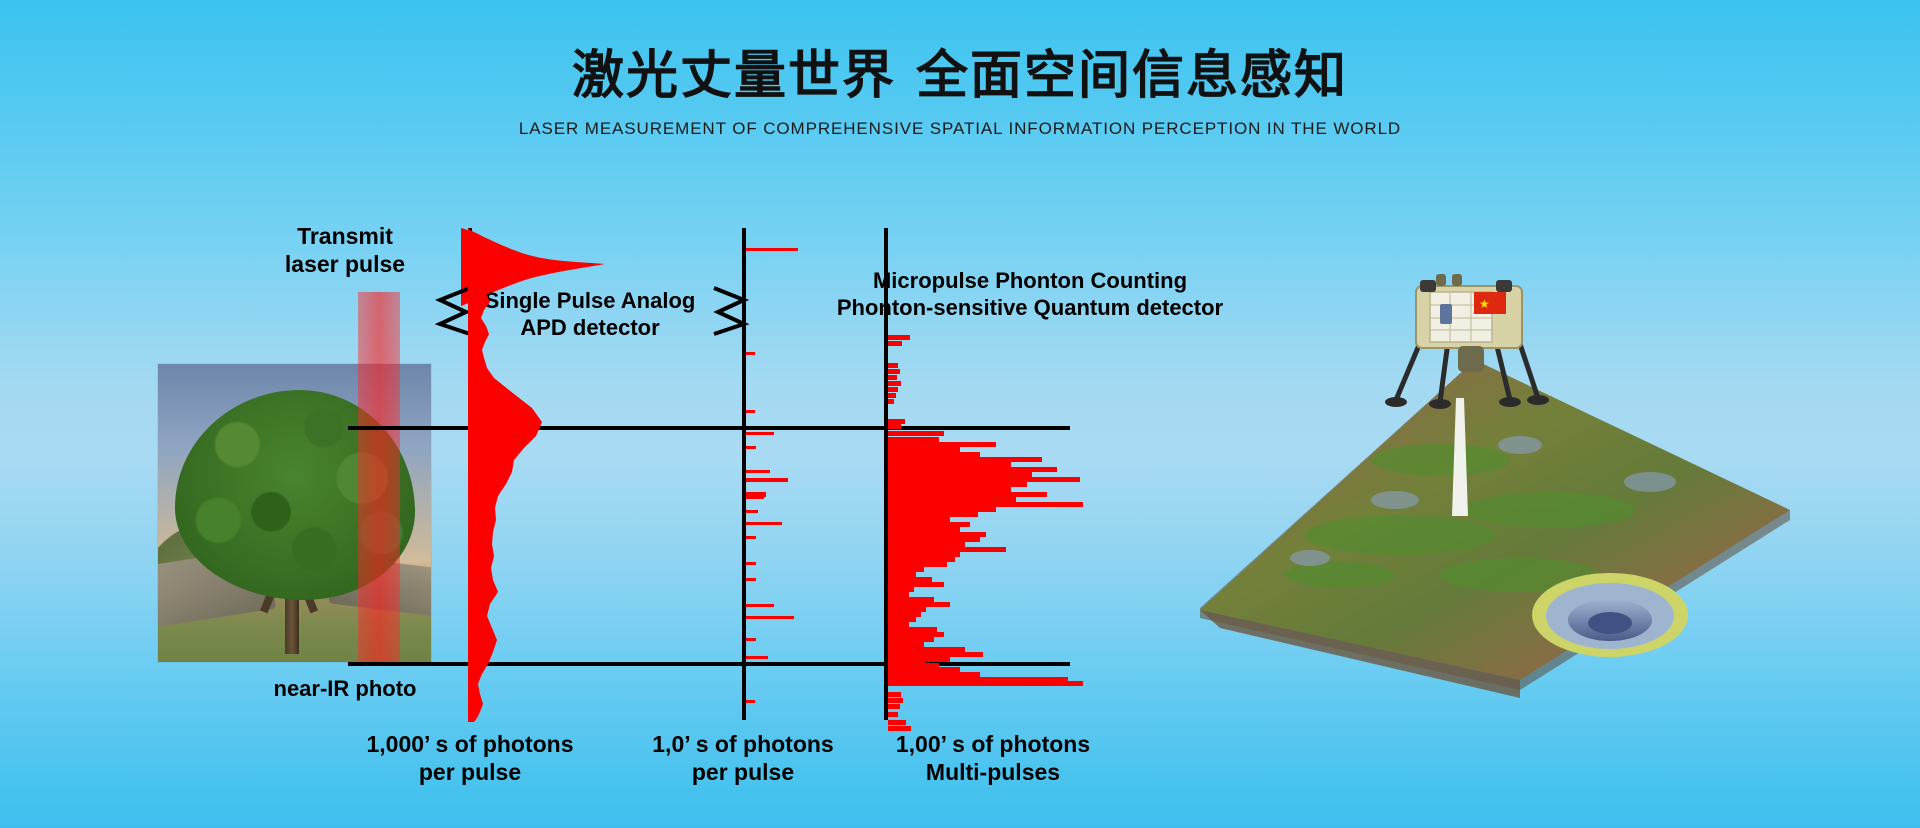  I want to click on caption-singlephoton-column: 1,0’ s of photons per pulse, so click(743, 758).